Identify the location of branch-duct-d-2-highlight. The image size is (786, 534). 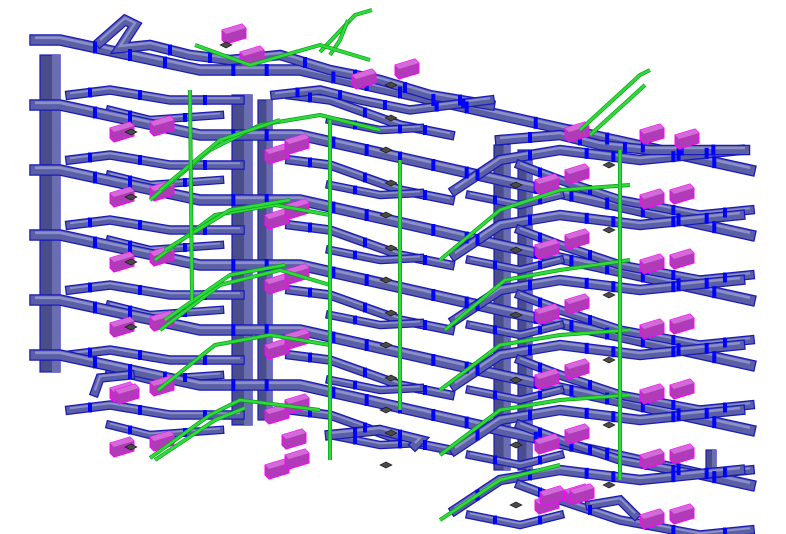
(375, 188).